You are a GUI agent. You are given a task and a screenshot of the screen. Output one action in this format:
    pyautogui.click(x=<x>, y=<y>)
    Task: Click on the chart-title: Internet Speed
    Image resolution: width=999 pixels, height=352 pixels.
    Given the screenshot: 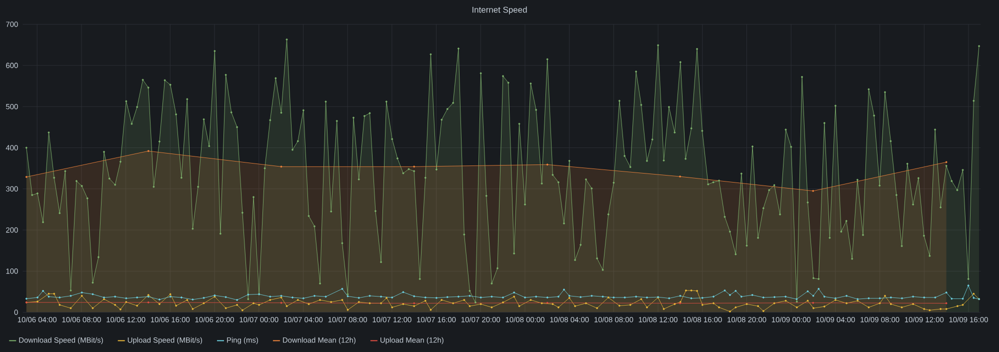 What is the action you would take?
    pyautogui.click(x=499, y=10)
    